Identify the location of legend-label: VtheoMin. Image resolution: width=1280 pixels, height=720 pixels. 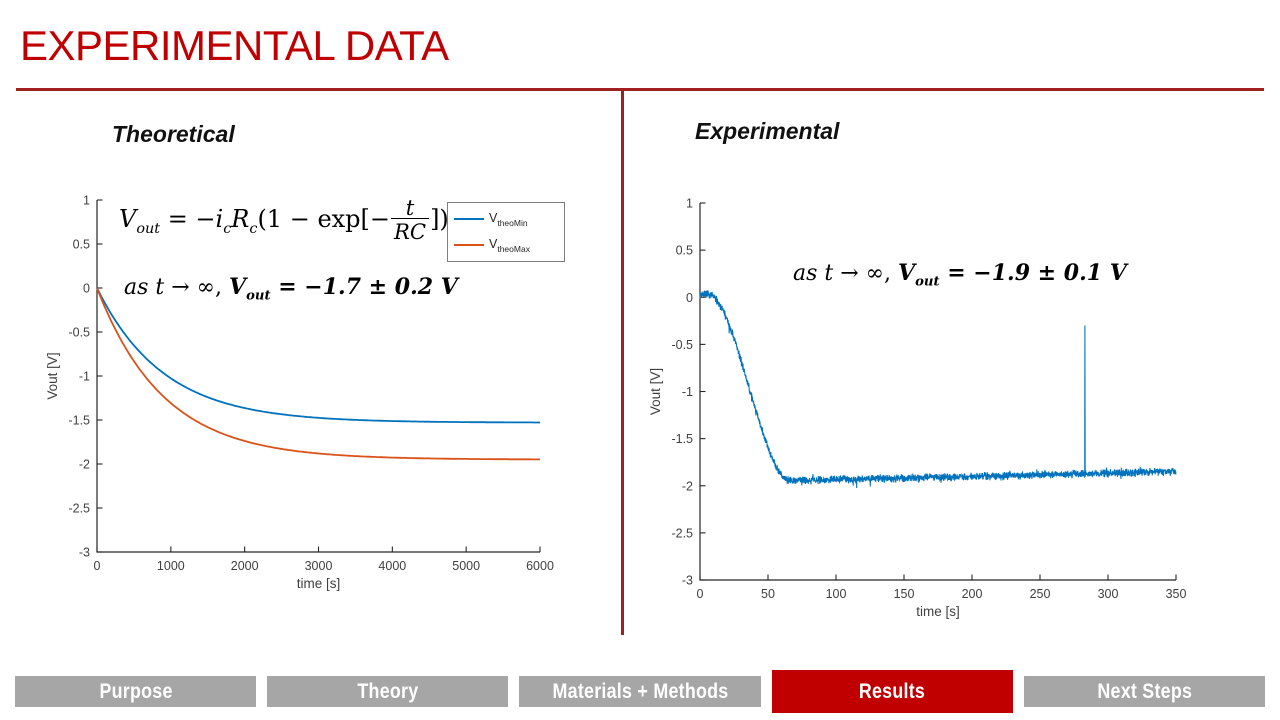
(508, 219).